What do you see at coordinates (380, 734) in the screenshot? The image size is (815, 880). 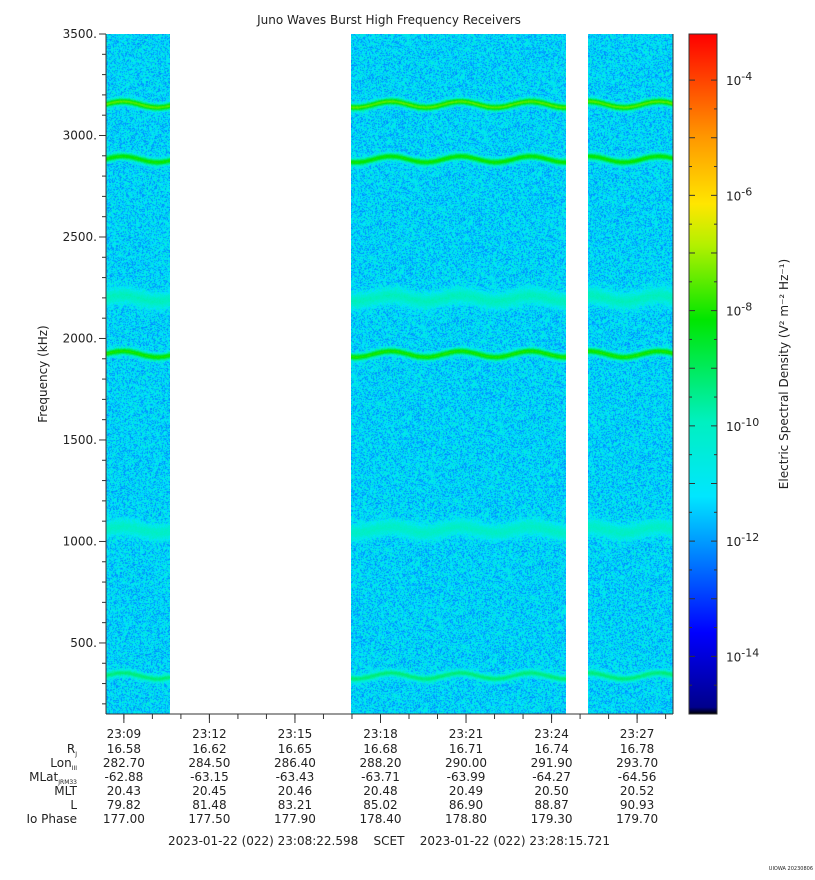 I see `x-tick-label: 23:18` at bounding box center [380, 734].